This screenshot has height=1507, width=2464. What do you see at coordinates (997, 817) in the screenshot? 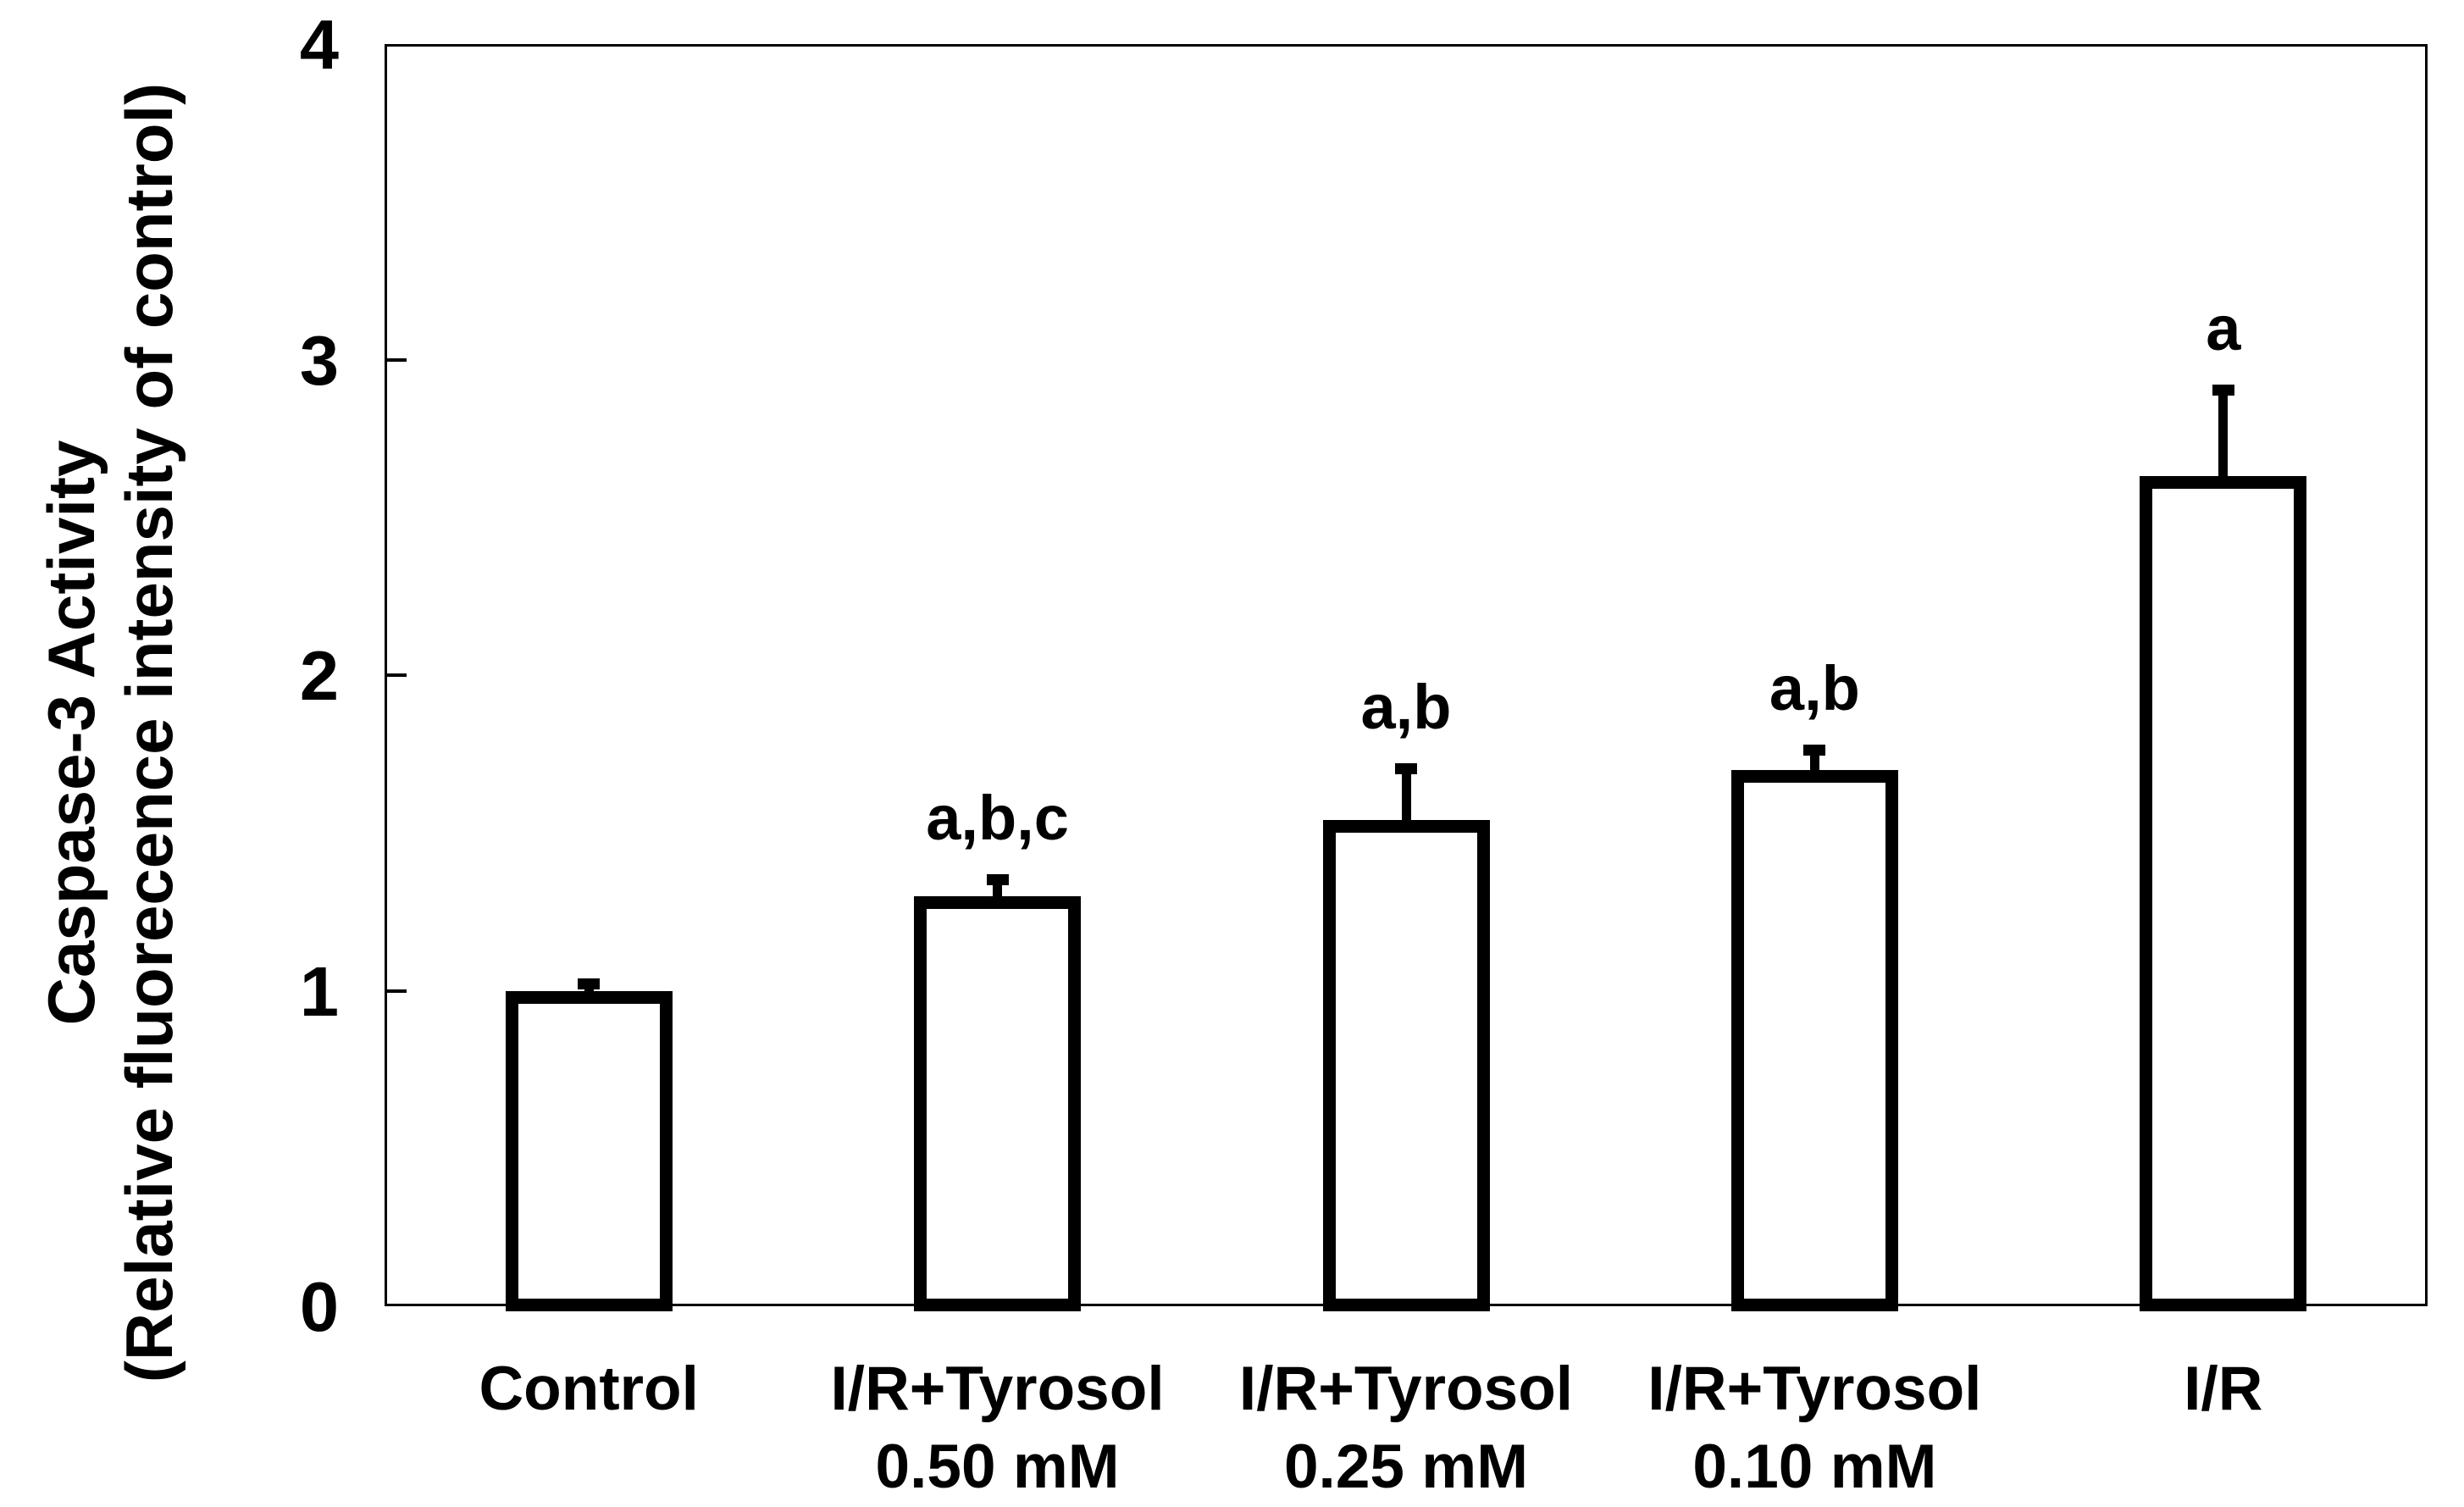
I see `significance-label: a,b,c` at bounding box center [997, 817].